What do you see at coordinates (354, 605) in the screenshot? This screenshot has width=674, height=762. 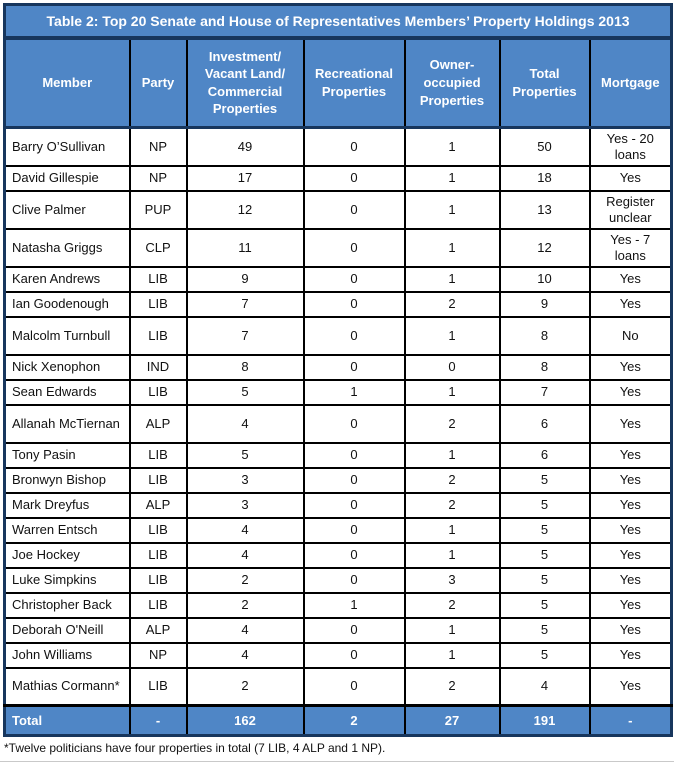 I see `cell-recreational: 1` at bounding box center [354, 605].